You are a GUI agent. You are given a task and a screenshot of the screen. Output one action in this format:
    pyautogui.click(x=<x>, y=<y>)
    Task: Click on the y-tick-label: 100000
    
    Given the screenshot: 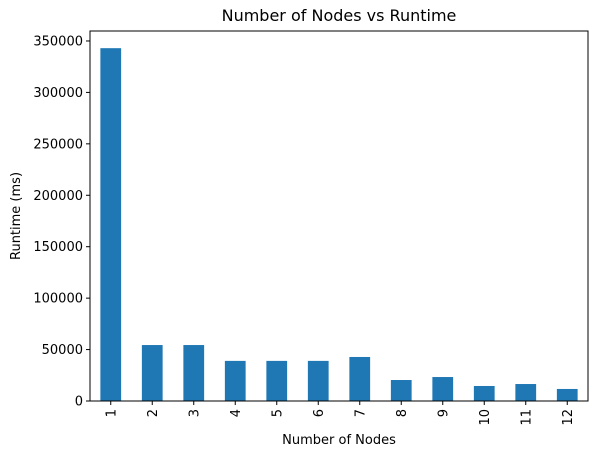 What is the action you would take?
    pyautogui.click(x=58, y=299)
    